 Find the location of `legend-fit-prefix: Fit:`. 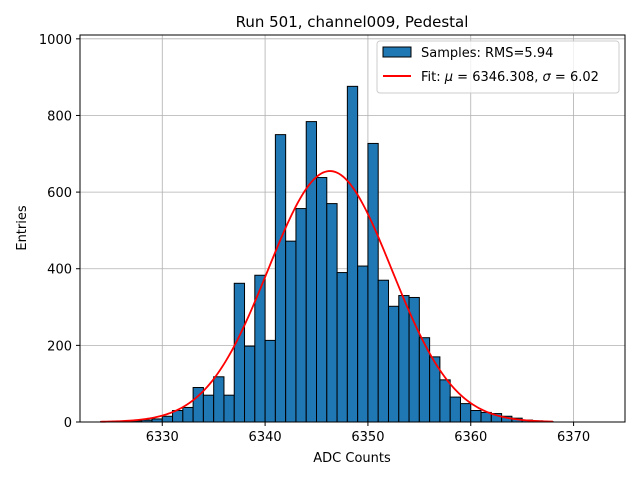

legend-fit-prefix: Fit: is located at coordinates (433, 77).